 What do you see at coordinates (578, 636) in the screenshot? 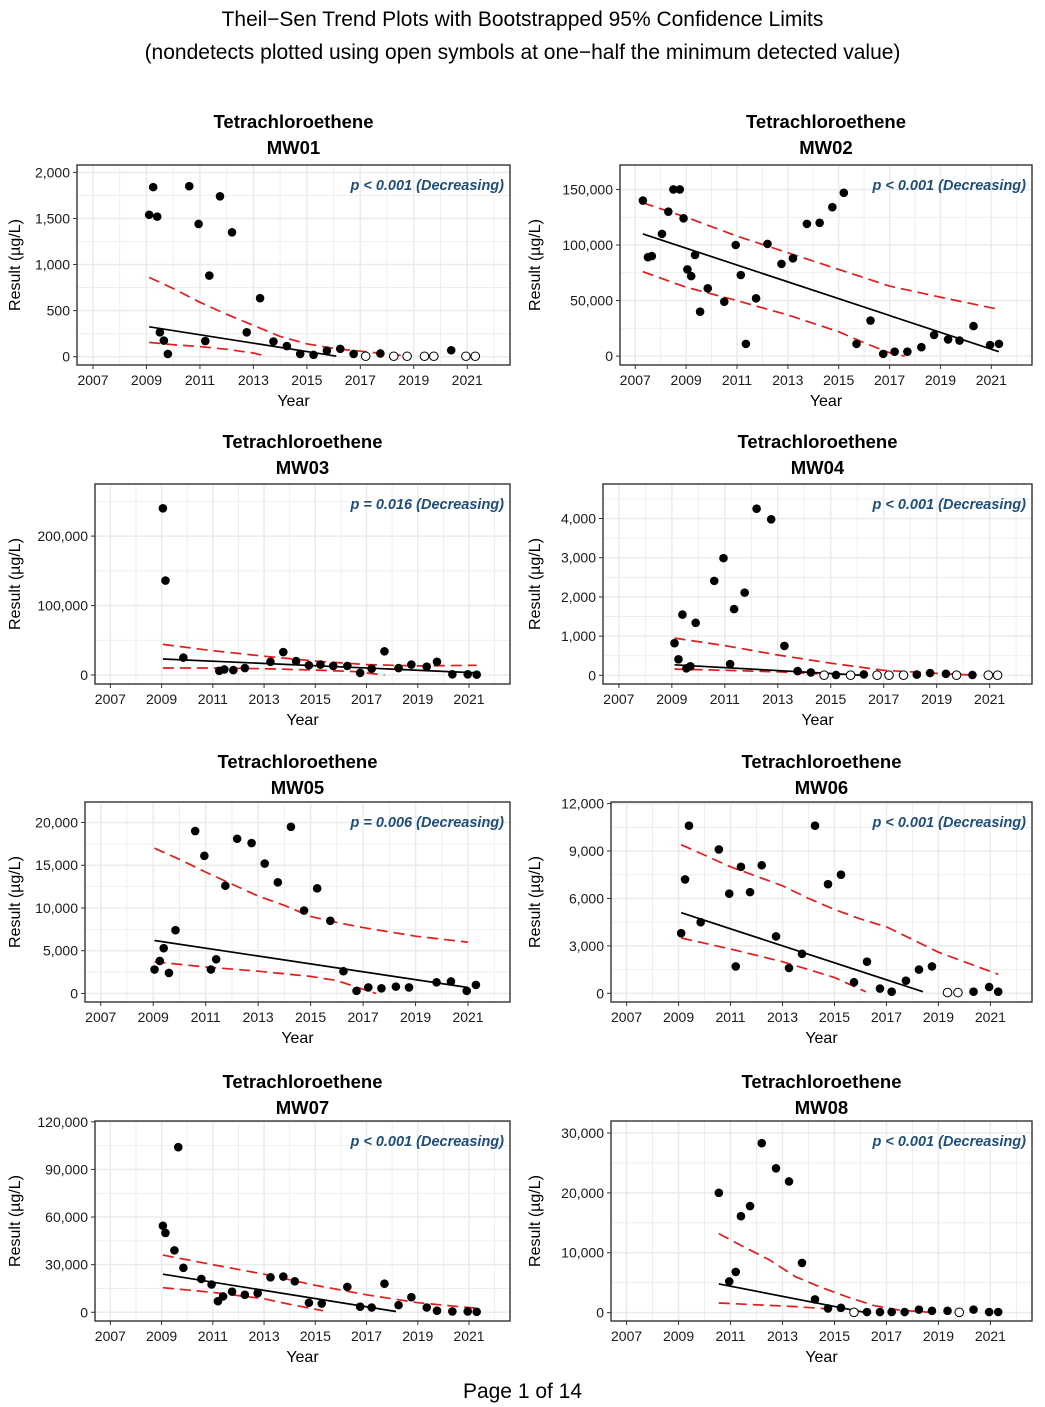
I see `y-tick-label: 1,000` at bounding box center [578, 636].